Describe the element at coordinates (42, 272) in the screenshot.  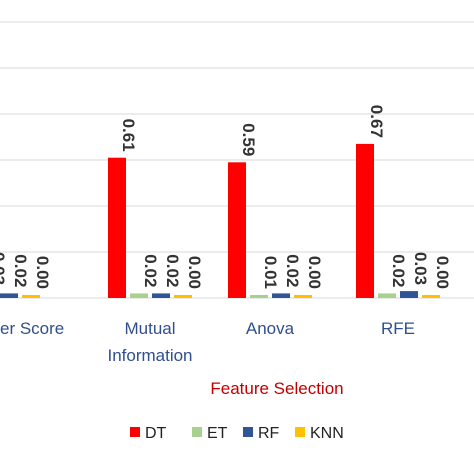
I see `data-label-knn-0: 0.00` at that location.